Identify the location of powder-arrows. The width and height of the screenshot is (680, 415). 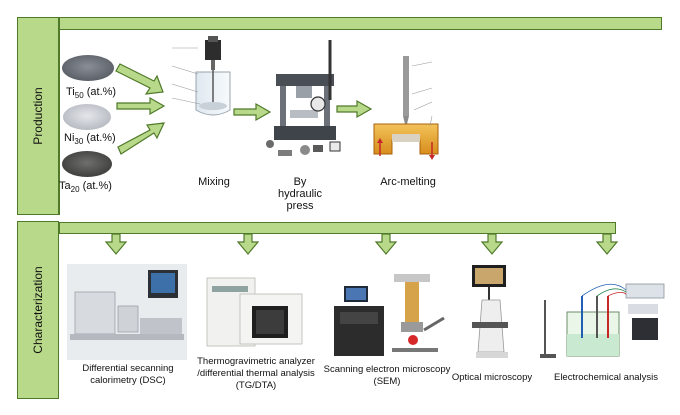
(140, 109).